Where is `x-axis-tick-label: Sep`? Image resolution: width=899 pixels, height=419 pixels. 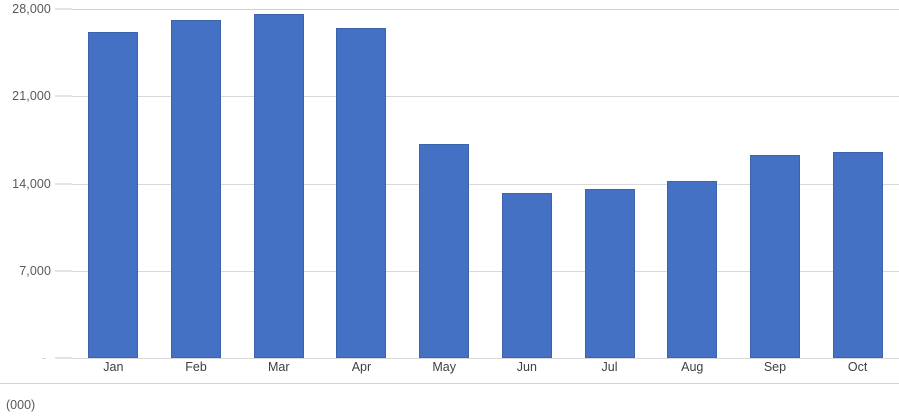
x-axis-tick-label: Sep is located at coordinates (775, 367).